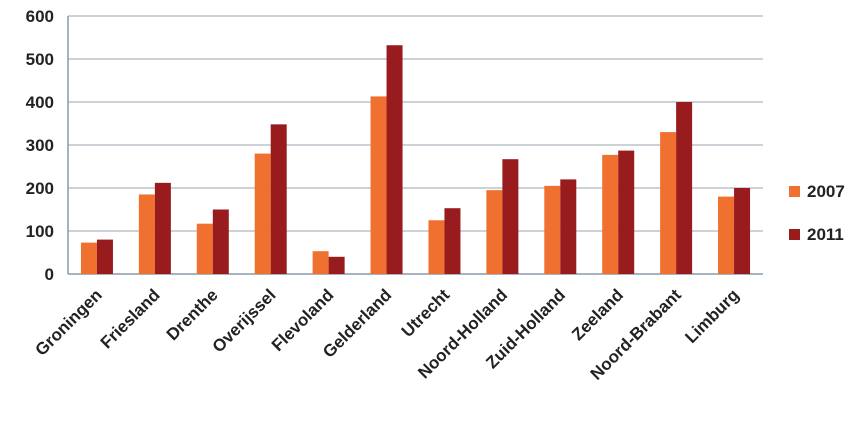 Image resolution: width=863 pixels, height=422 pixels. What do you see at coordinates (244, 320) in the screenshot?
I see `x-tick-label: Overijssel` at bounding box center [244, 320].